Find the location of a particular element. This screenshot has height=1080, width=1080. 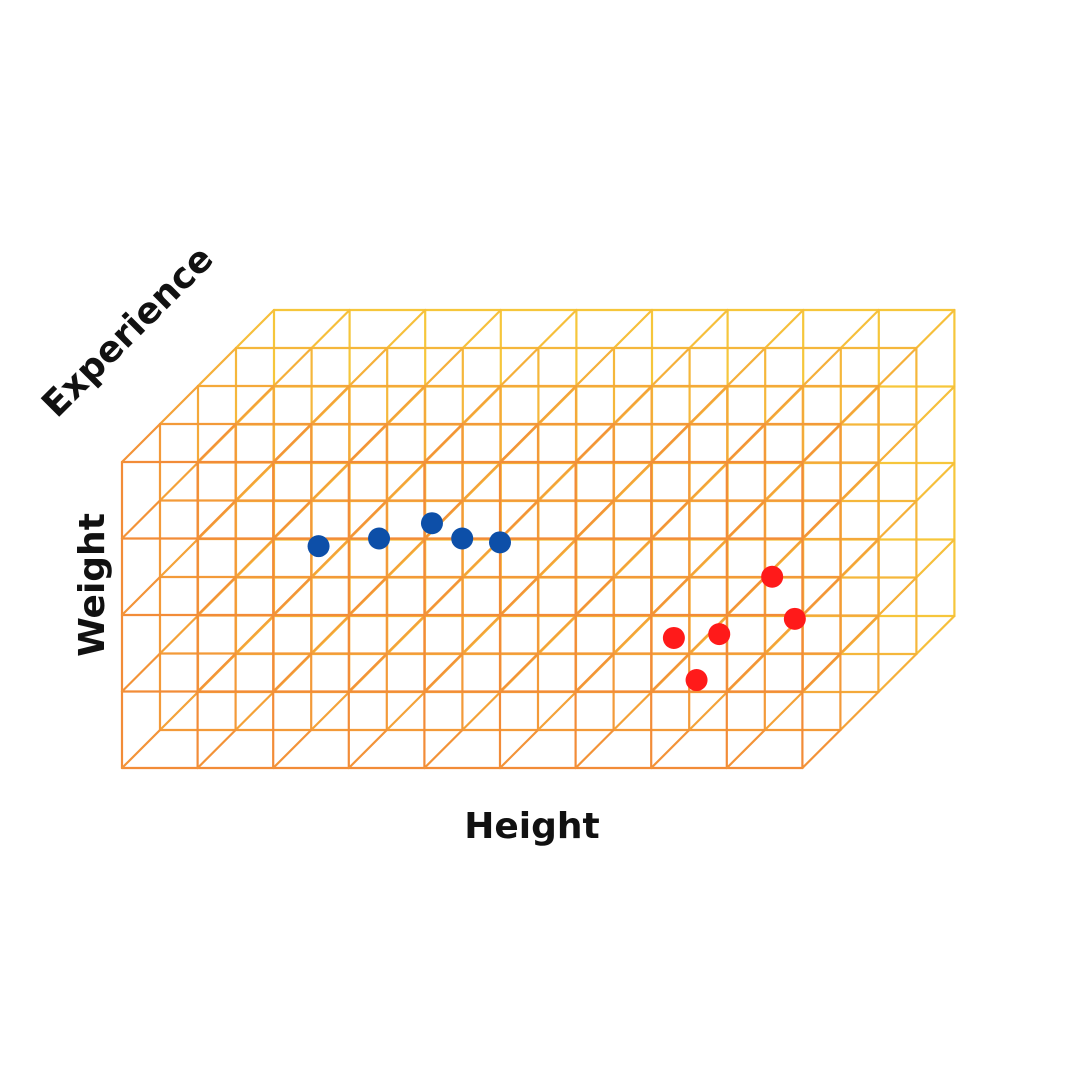

z-axis-label: Experience is located at coordinates (127, 331).